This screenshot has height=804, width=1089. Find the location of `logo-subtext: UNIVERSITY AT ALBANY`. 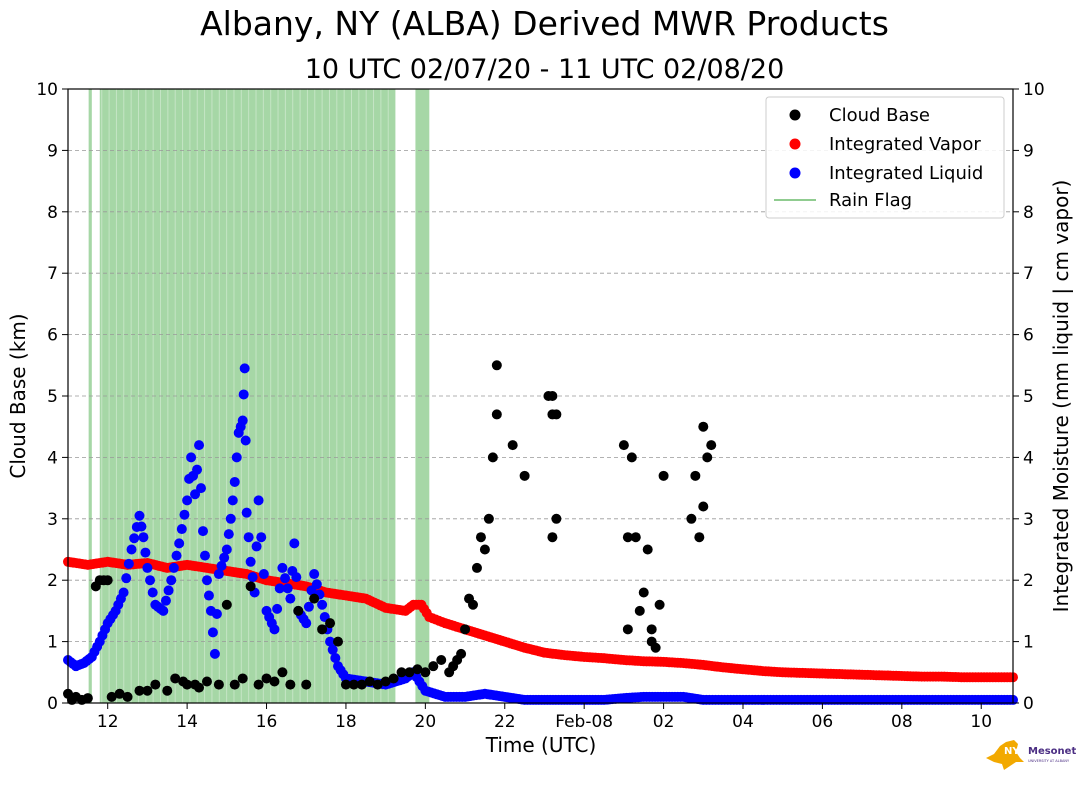

logo-subtext: UNIVERSITY AT ALBANY is located at coordinates (1049, 761).